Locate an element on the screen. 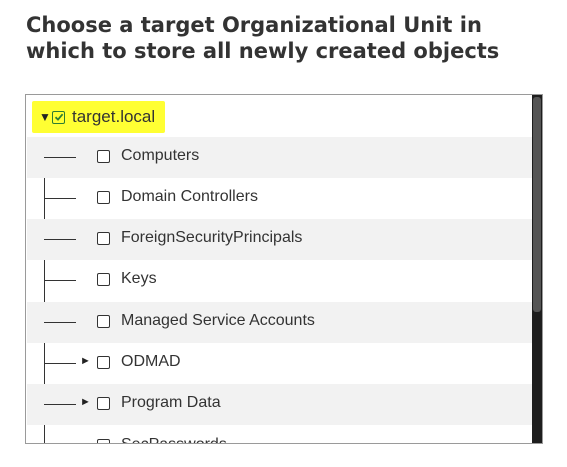  tree-item-label: Computers is located at coordinates (160, 155).